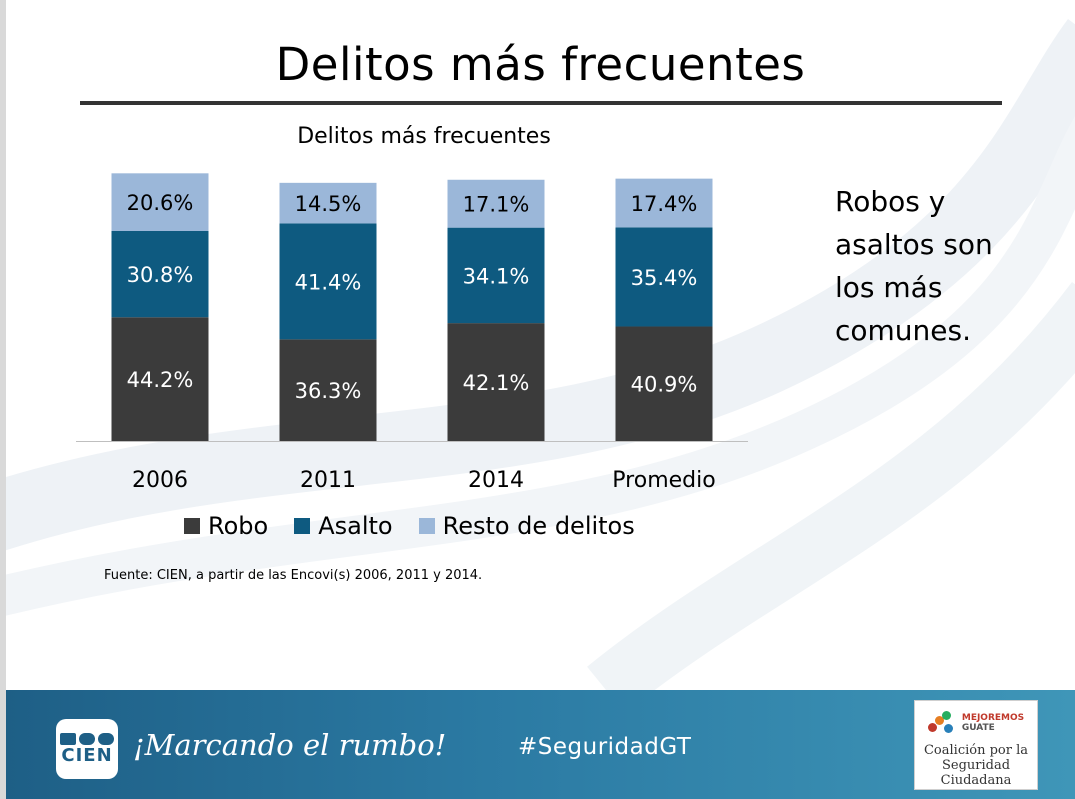 This screenshot has width=1075, height=799. I want to click on legend-label-robo: Robo, so click(238, 526).